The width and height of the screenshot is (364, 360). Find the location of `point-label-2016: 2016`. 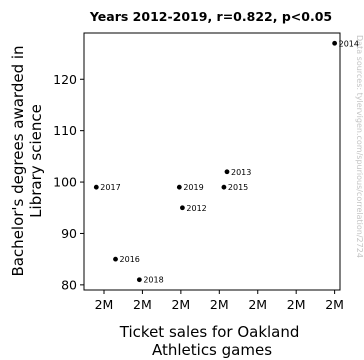

point-label-2016: 2016 is located at coordinates (130, 259).